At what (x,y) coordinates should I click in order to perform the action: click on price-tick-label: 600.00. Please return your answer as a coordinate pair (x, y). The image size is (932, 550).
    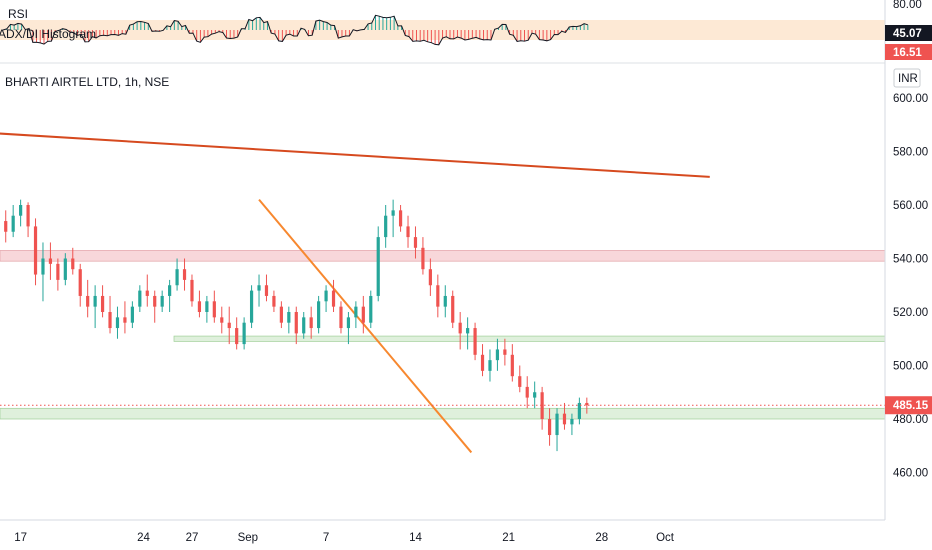
    Looking at the image, I should click on (910, 99).